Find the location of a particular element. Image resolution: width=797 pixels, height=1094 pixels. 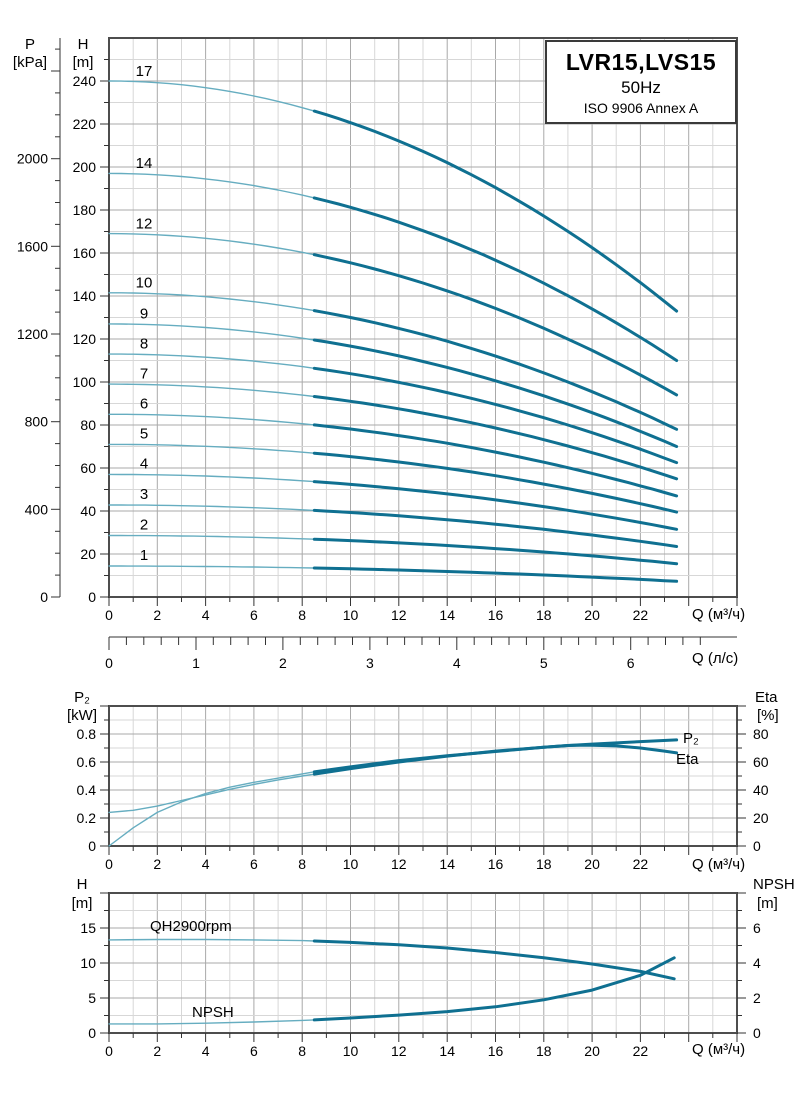

power-left-axis-label: P₂ is located at coordinates (82, 697).